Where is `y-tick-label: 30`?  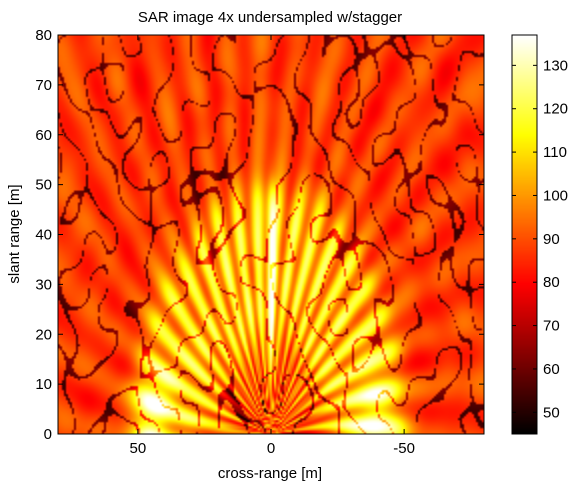 y-tick-label: 30 is located at coordinates (43, 284).